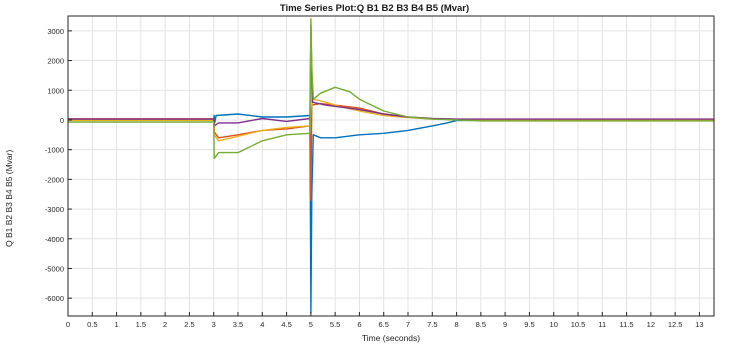  I want to click on y-tick-label: 3000, so click(55, 31).